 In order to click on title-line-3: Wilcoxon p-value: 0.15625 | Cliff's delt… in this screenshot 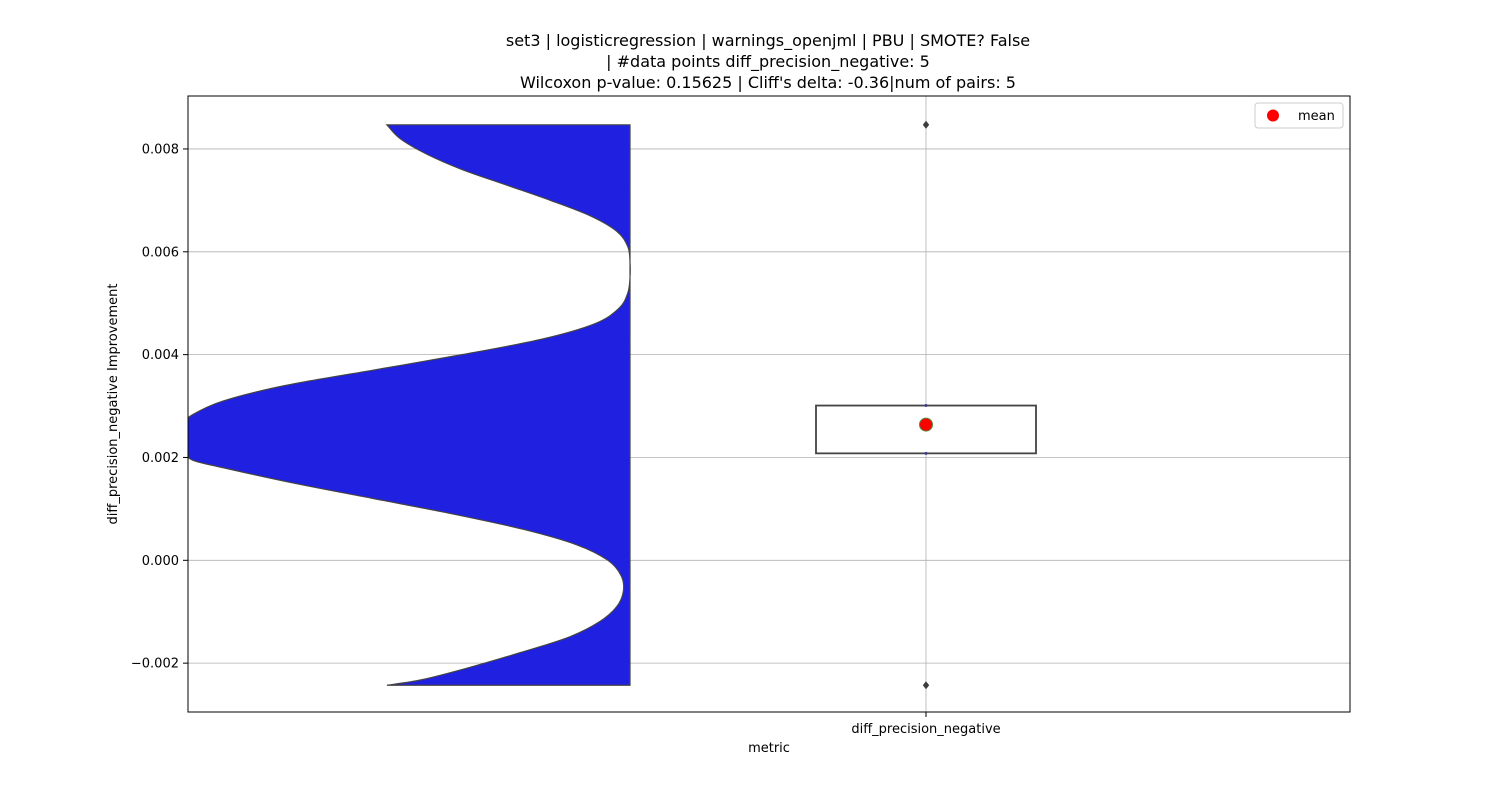, I will do `click(768, 82)`.